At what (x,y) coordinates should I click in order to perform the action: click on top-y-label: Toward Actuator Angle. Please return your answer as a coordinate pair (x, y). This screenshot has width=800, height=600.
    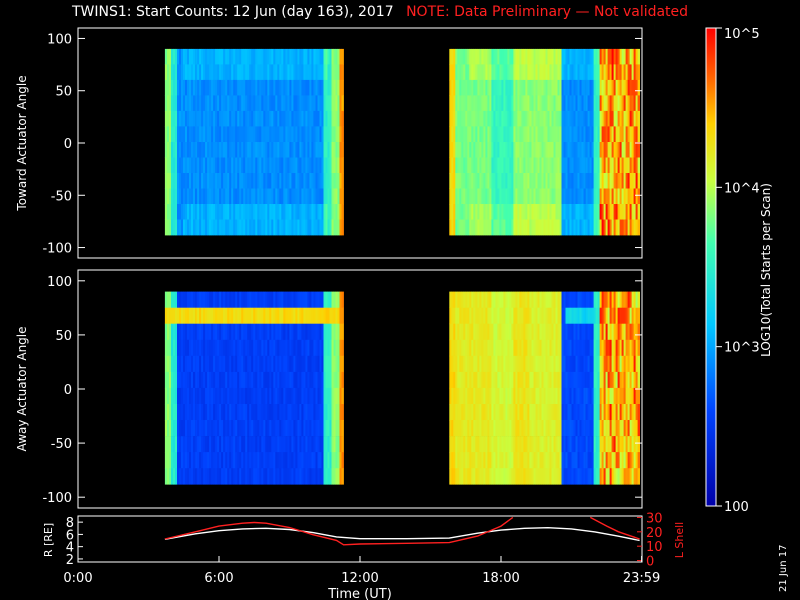
    Looking at the image, I should click on (22, 143).